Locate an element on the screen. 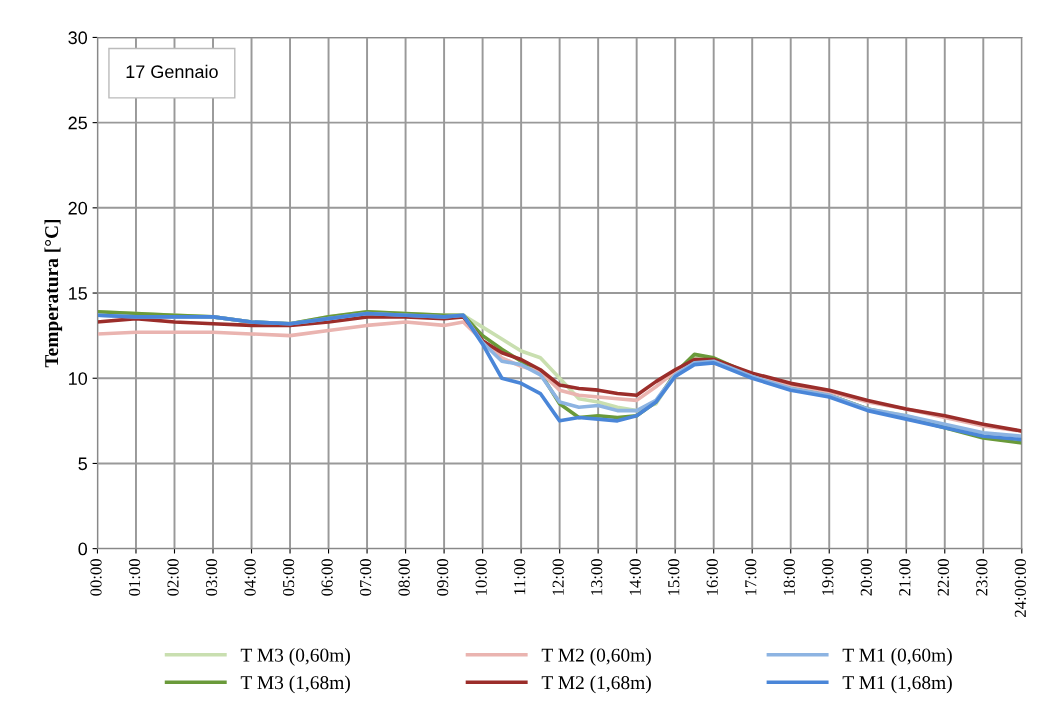  x-tick-label: 22:00 is located at coordinates (943, 577).